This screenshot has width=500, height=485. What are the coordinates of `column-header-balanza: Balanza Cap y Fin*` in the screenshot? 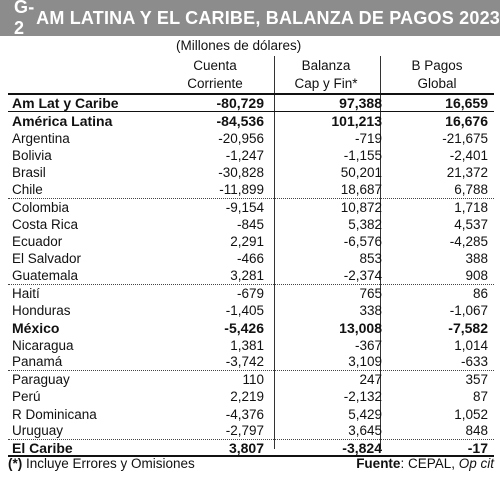 It's located at (326, 75).